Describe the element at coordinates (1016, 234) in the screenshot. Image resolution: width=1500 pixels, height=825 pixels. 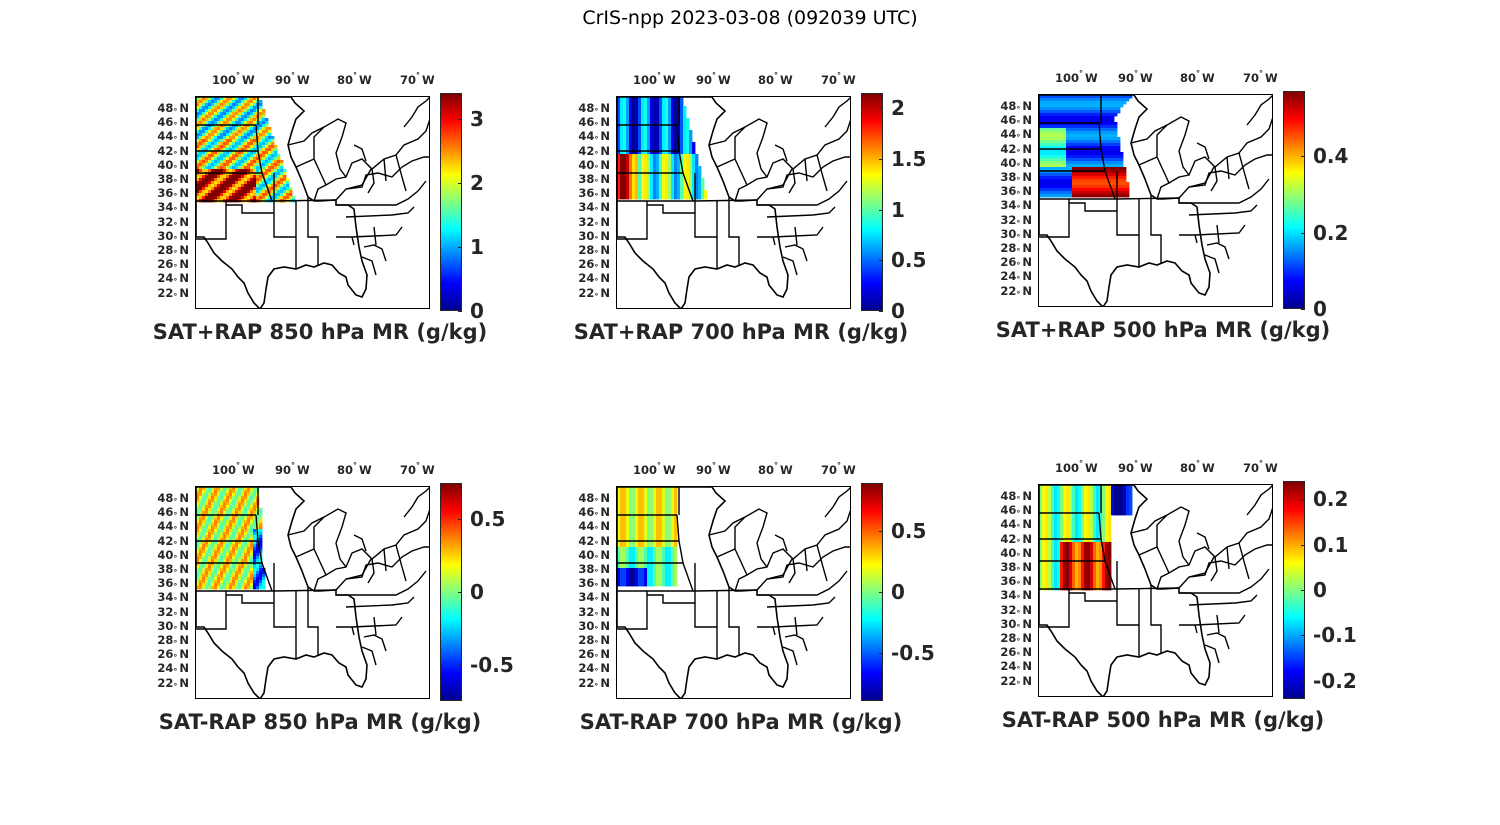
I see `lat-tick-label: 30° N` at that location.